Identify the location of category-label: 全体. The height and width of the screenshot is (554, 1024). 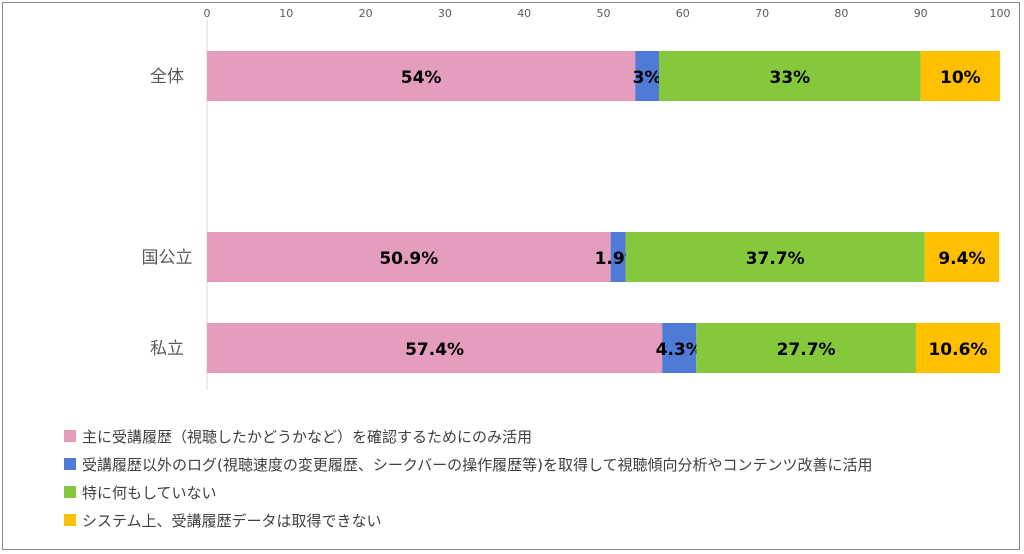
(167, 77).